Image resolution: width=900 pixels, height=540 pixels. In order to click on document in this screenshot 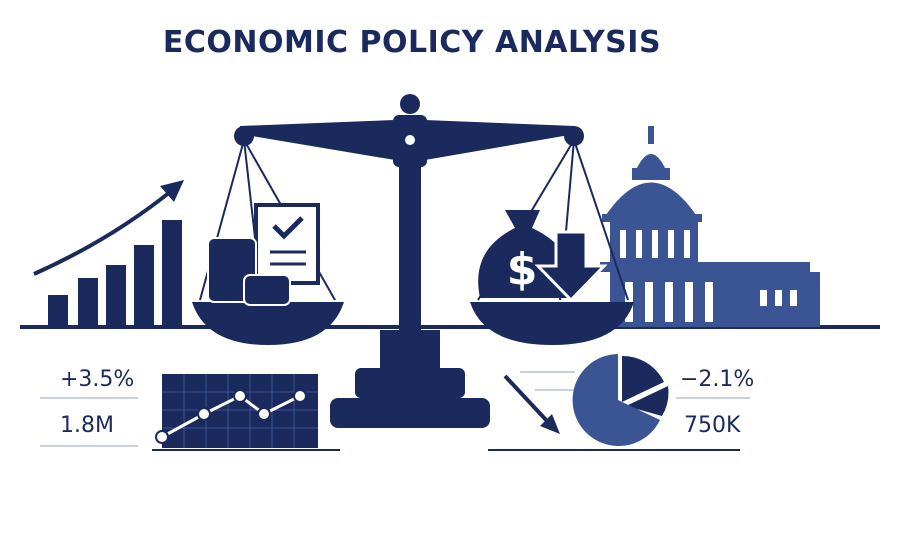, I will do `click(287, 244)`.